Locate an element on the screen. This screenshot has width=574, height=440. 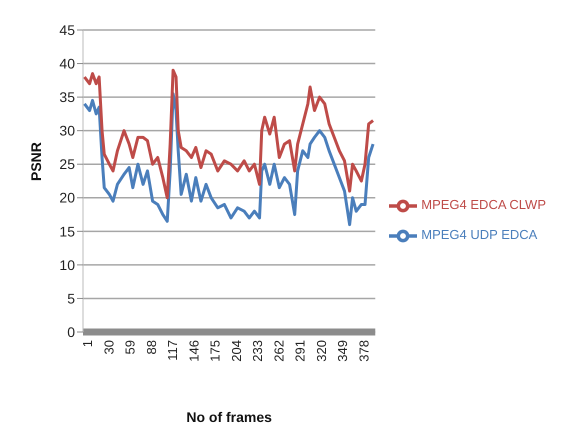
x-tick-label: 262 is located at coordinates (278, 351).